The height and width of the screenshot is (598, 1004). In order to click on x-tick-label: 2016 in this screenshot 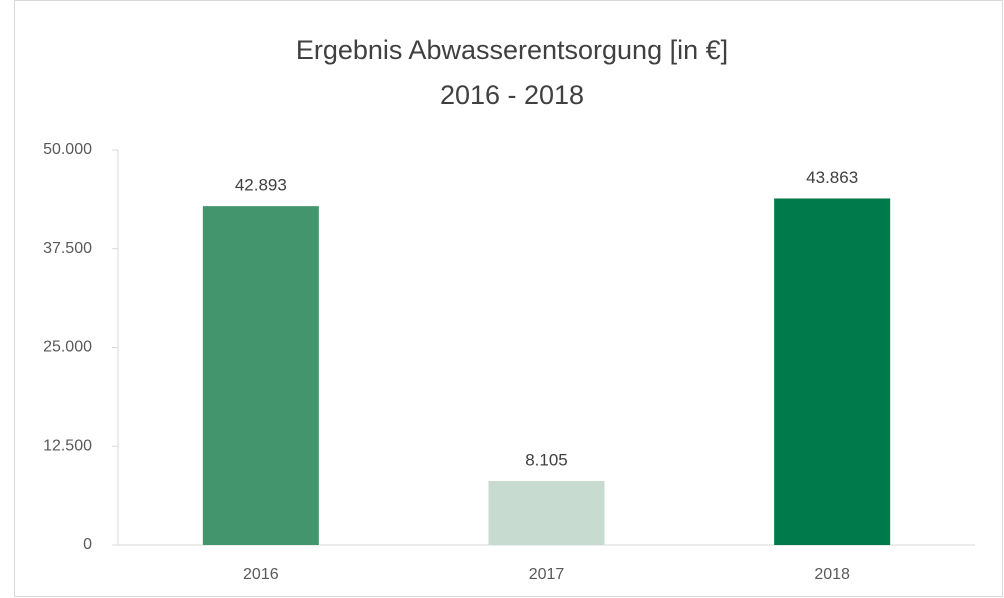, I will do `click(261, 574)`.